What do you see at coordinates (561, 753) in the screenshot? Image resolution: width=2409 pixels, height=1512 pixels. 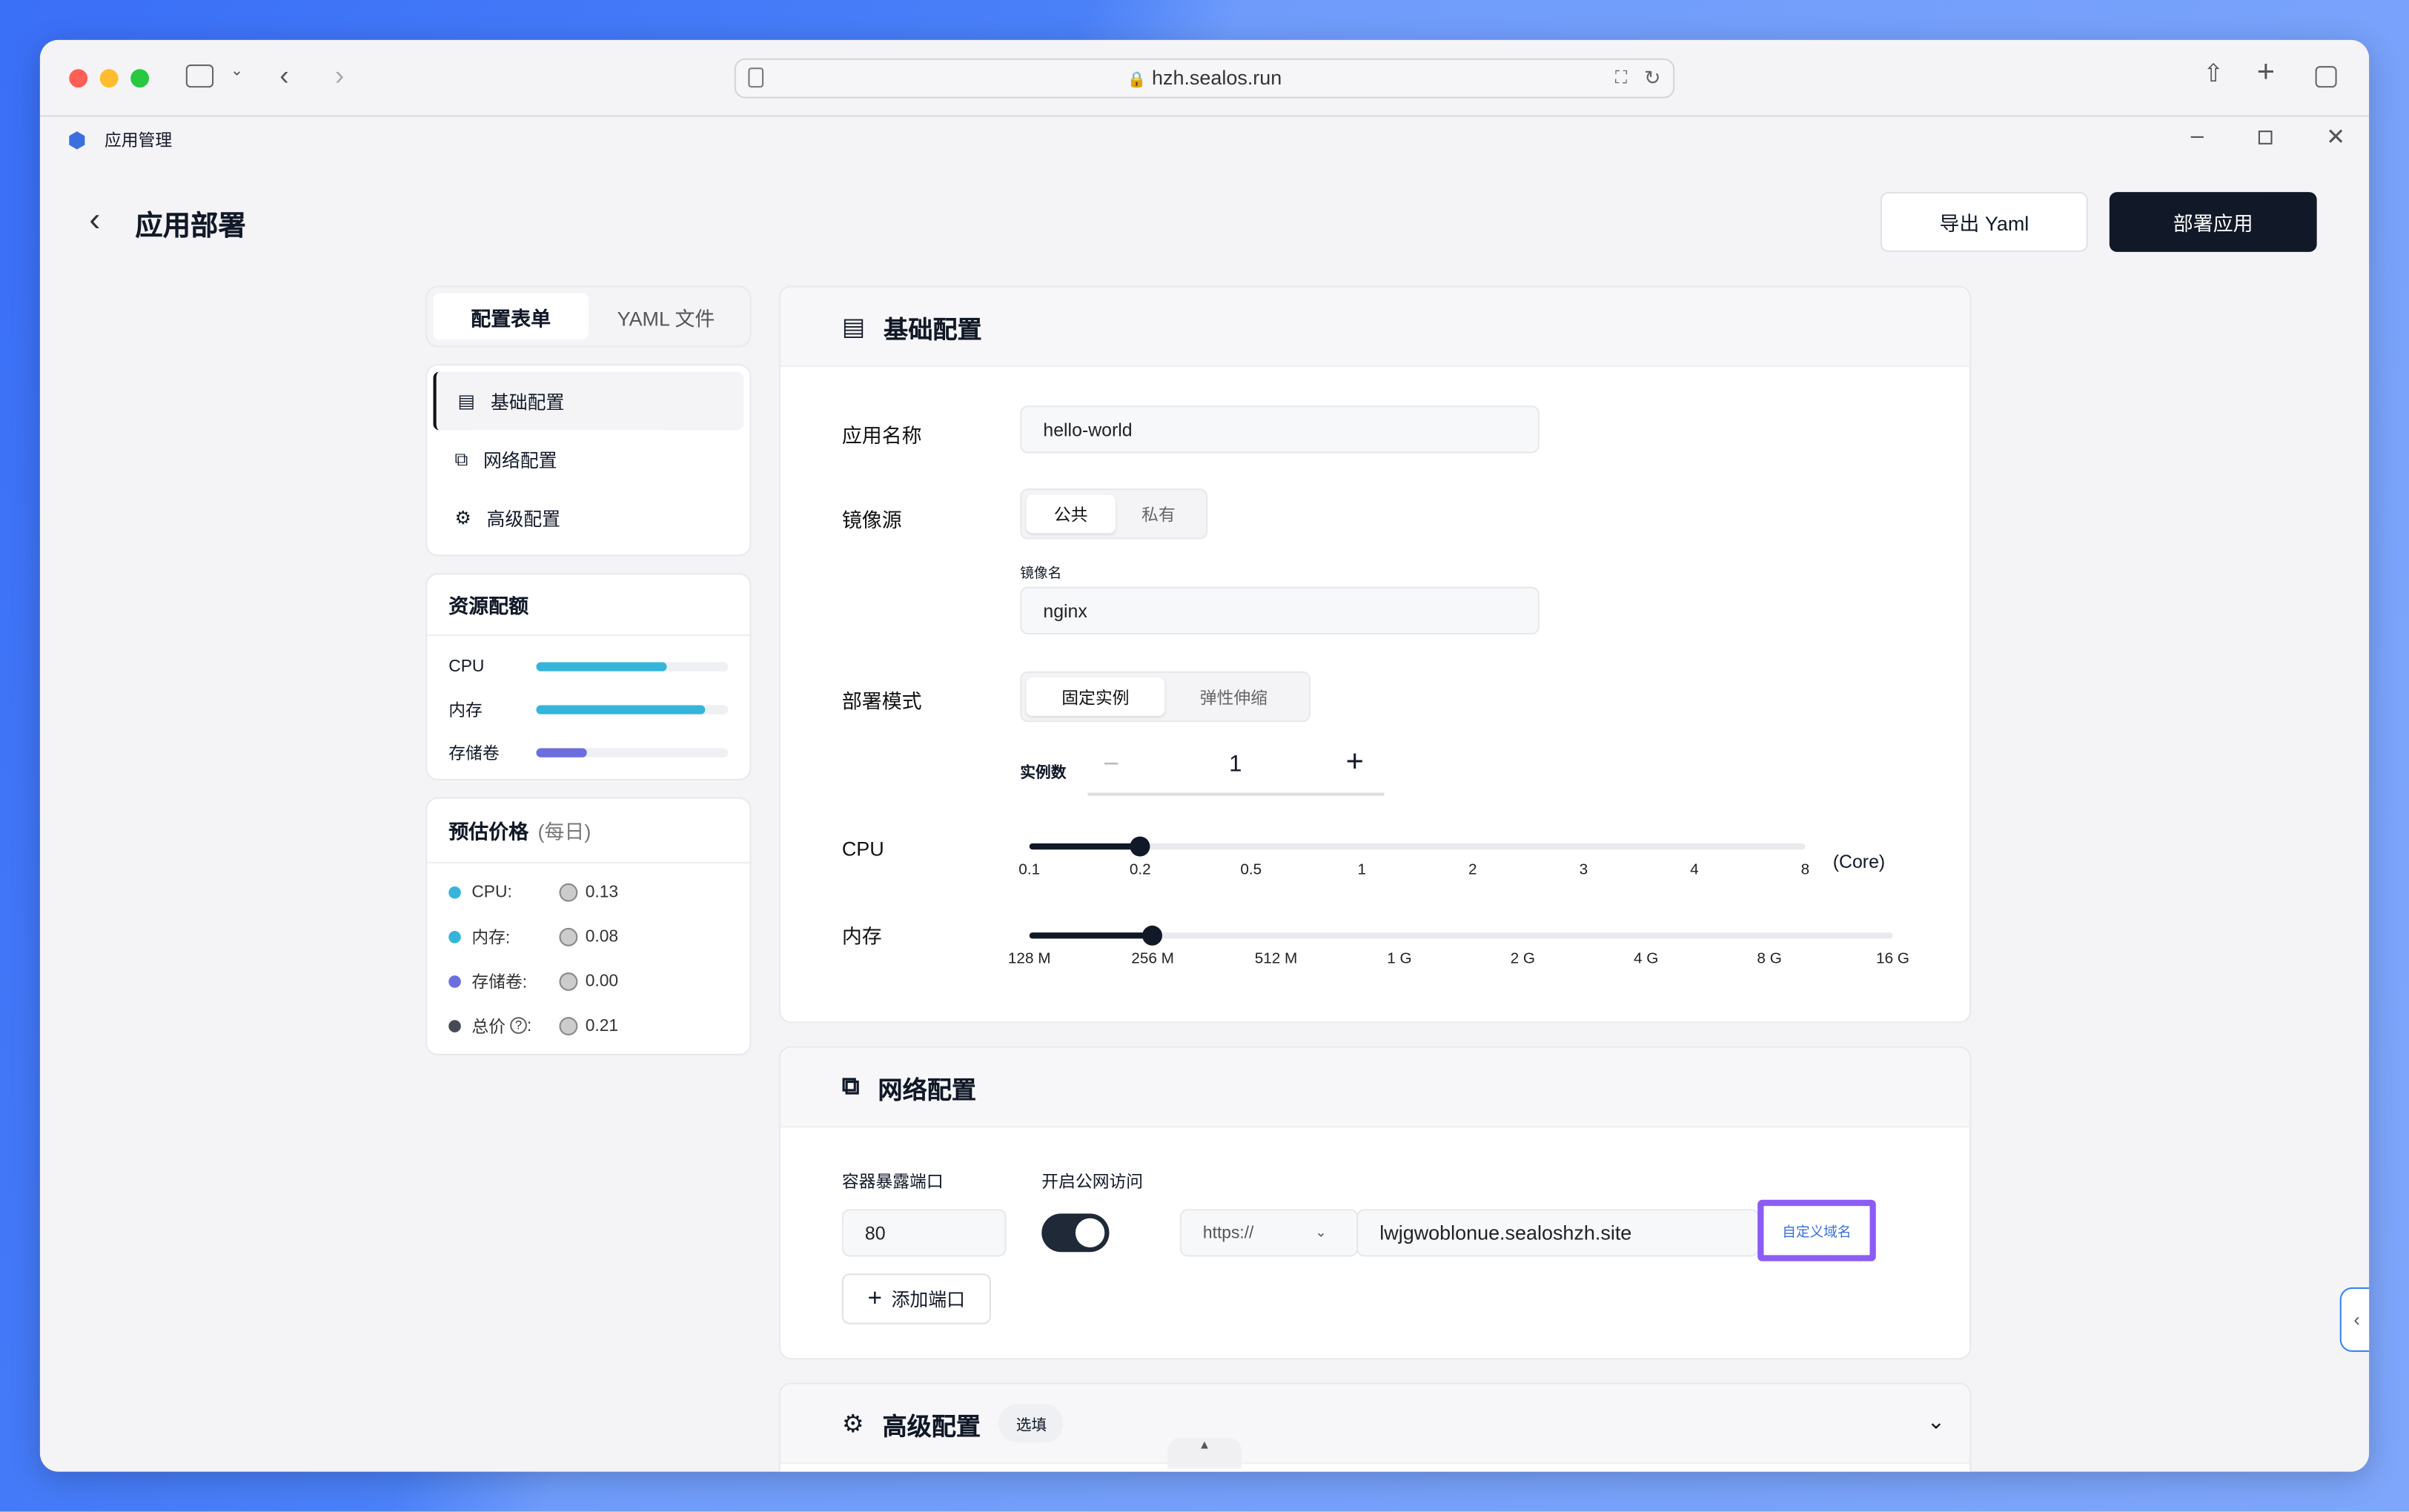 I see `quota-bar-fill` at bounding box center [561, 753].